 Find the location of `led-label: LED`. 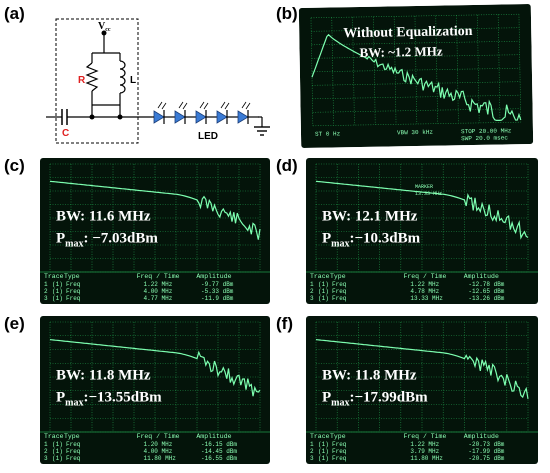

led-label: LED is located at coordinates (208, 136).